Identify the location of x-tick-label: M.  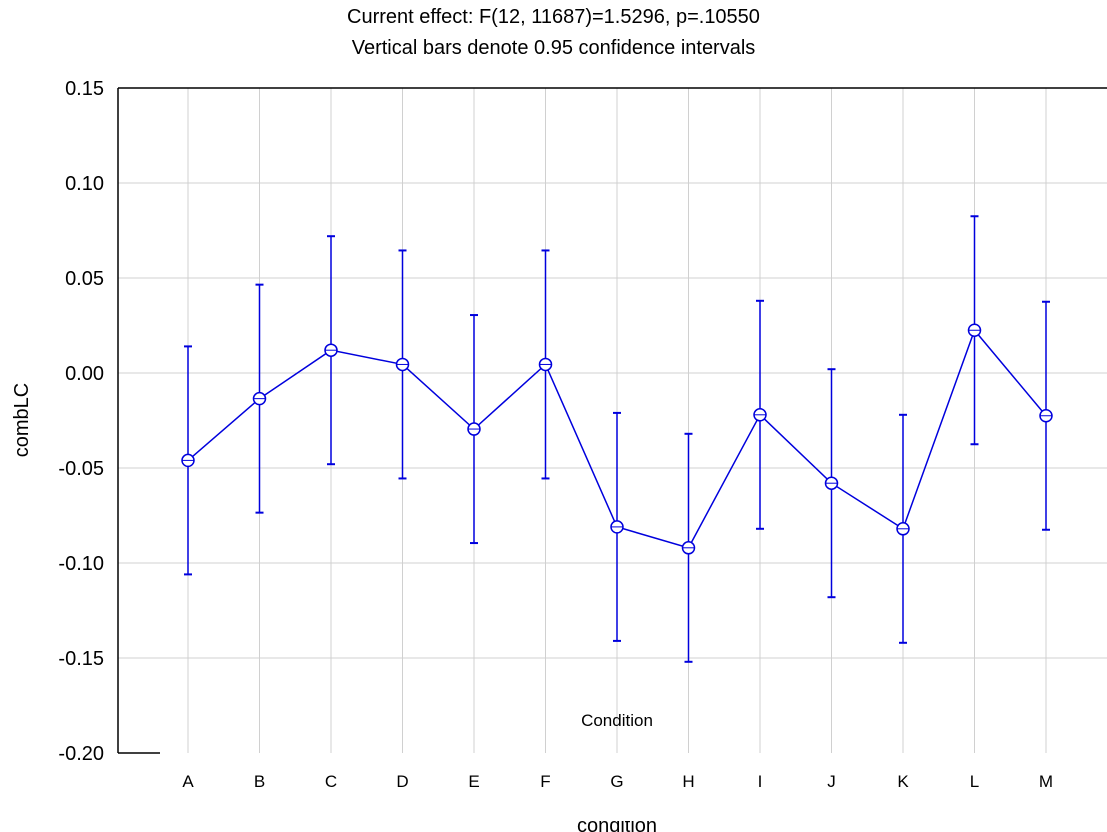
(1046, 781).